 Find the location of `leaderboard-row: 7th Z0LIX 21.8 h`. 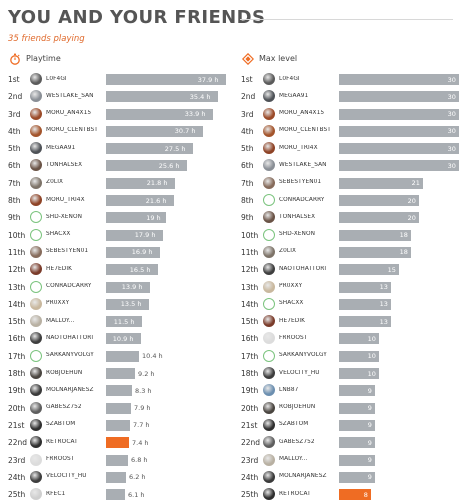

leaderboard-row: 7th Z0LIX 21.8 h is located at coordinates (117, 183).